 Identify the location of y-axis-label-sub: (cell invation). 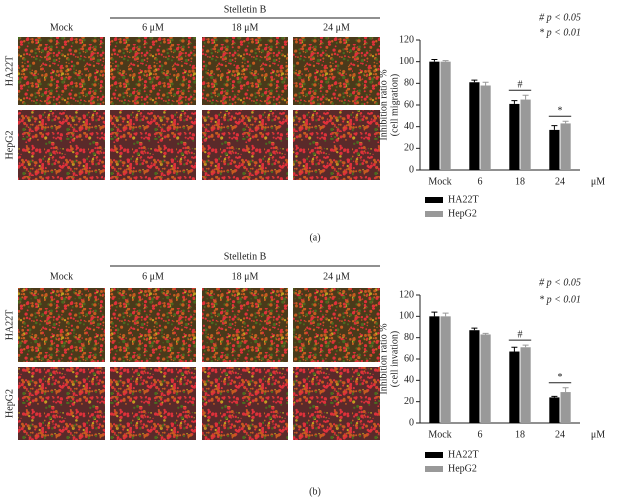
(394, 359).